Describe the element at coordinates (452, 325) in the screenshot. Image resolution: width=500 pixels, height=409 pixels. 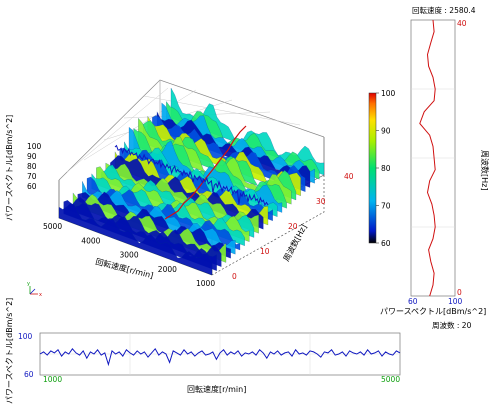
I see `freq-level-title: 周波数 : 20` at that location.